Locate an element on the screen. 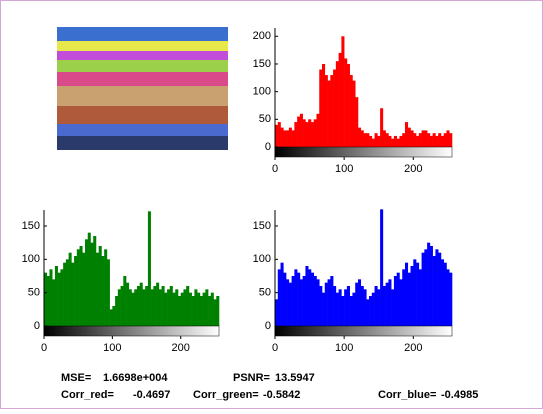 The height and width of the screenshot is (414, 543). x-tick-label: 200 is located at coordinates (413, 348).